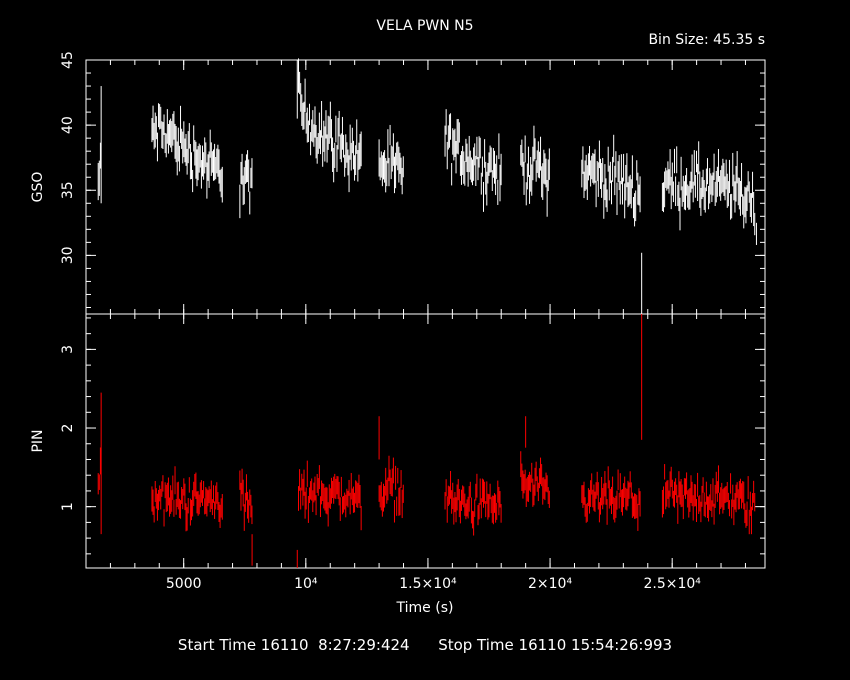 The image size is (850, 680). Describe the element at coordinates (550, 584) in the screenshot. I see `x-tick-label: 2×10⁴` at that location.